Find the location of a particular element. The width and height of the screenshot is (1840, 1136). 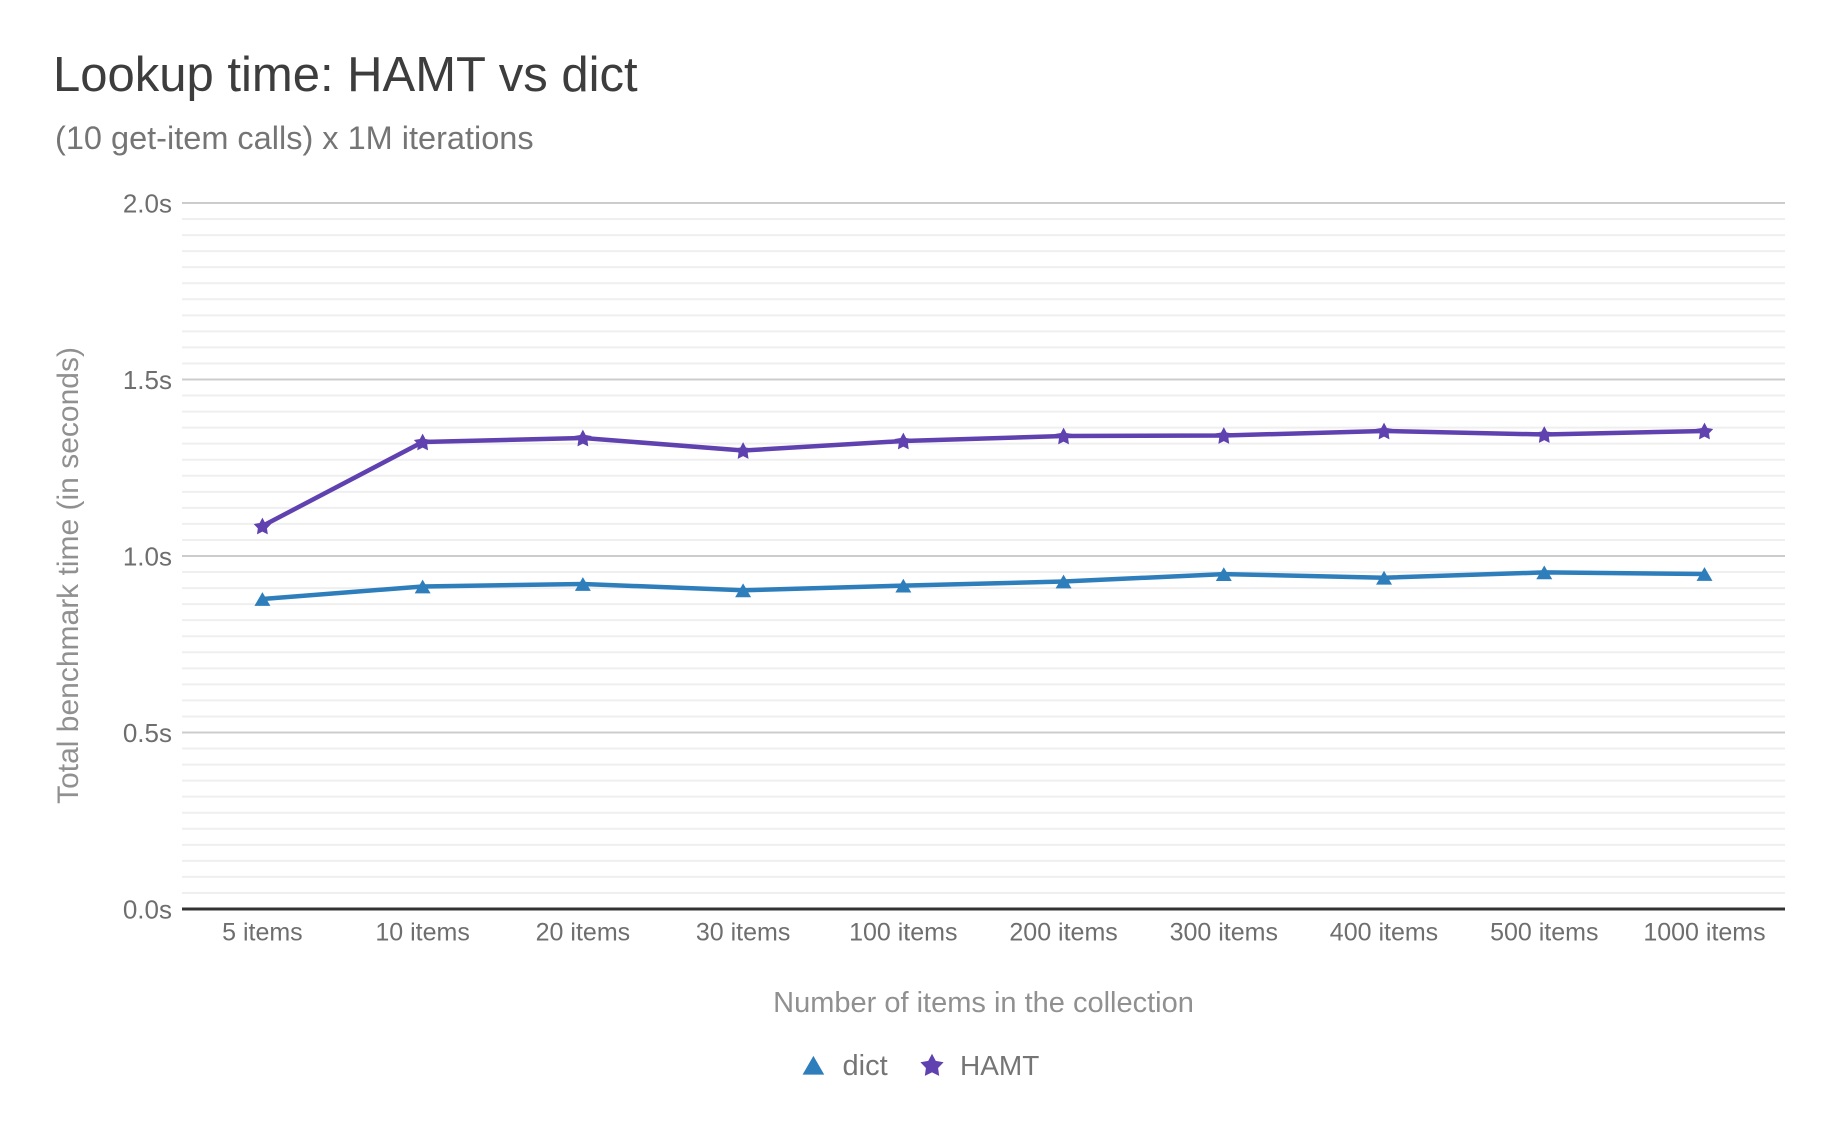

svg-text: 30 items is located at coordinates (743, 933).